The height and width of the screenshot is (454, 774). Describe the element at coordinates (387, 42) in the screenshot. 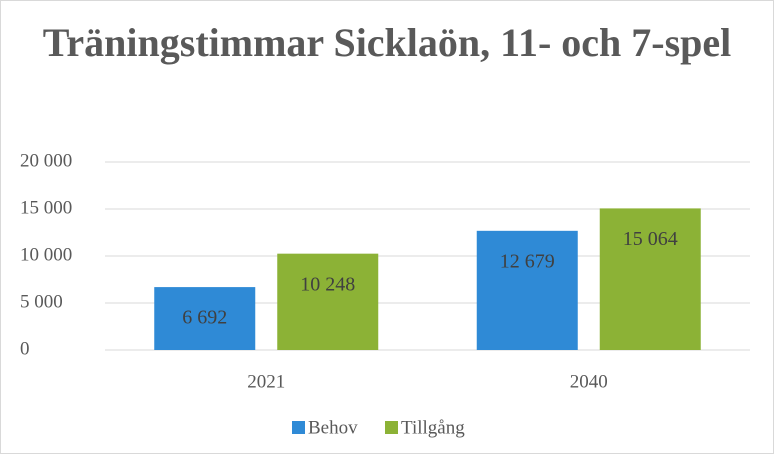

I see `chart-title: Träningstimmar Sicklaön, 11- och 7-spel` at that location.